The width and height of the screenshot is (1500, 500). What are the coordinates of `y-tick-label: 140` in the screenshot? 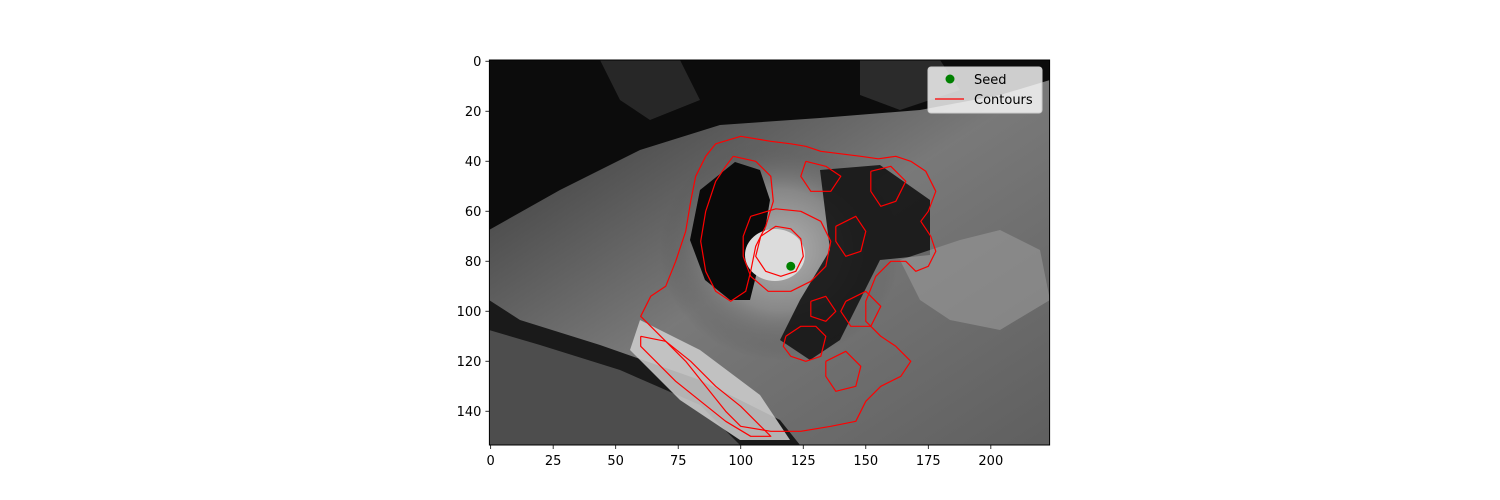 It's located at (469, 412).